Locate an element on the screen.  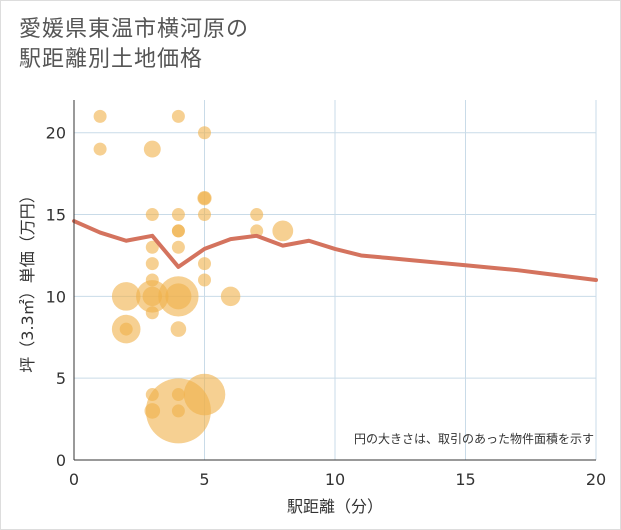
y-tick-label: 0 is located at coordinates (61, 460).